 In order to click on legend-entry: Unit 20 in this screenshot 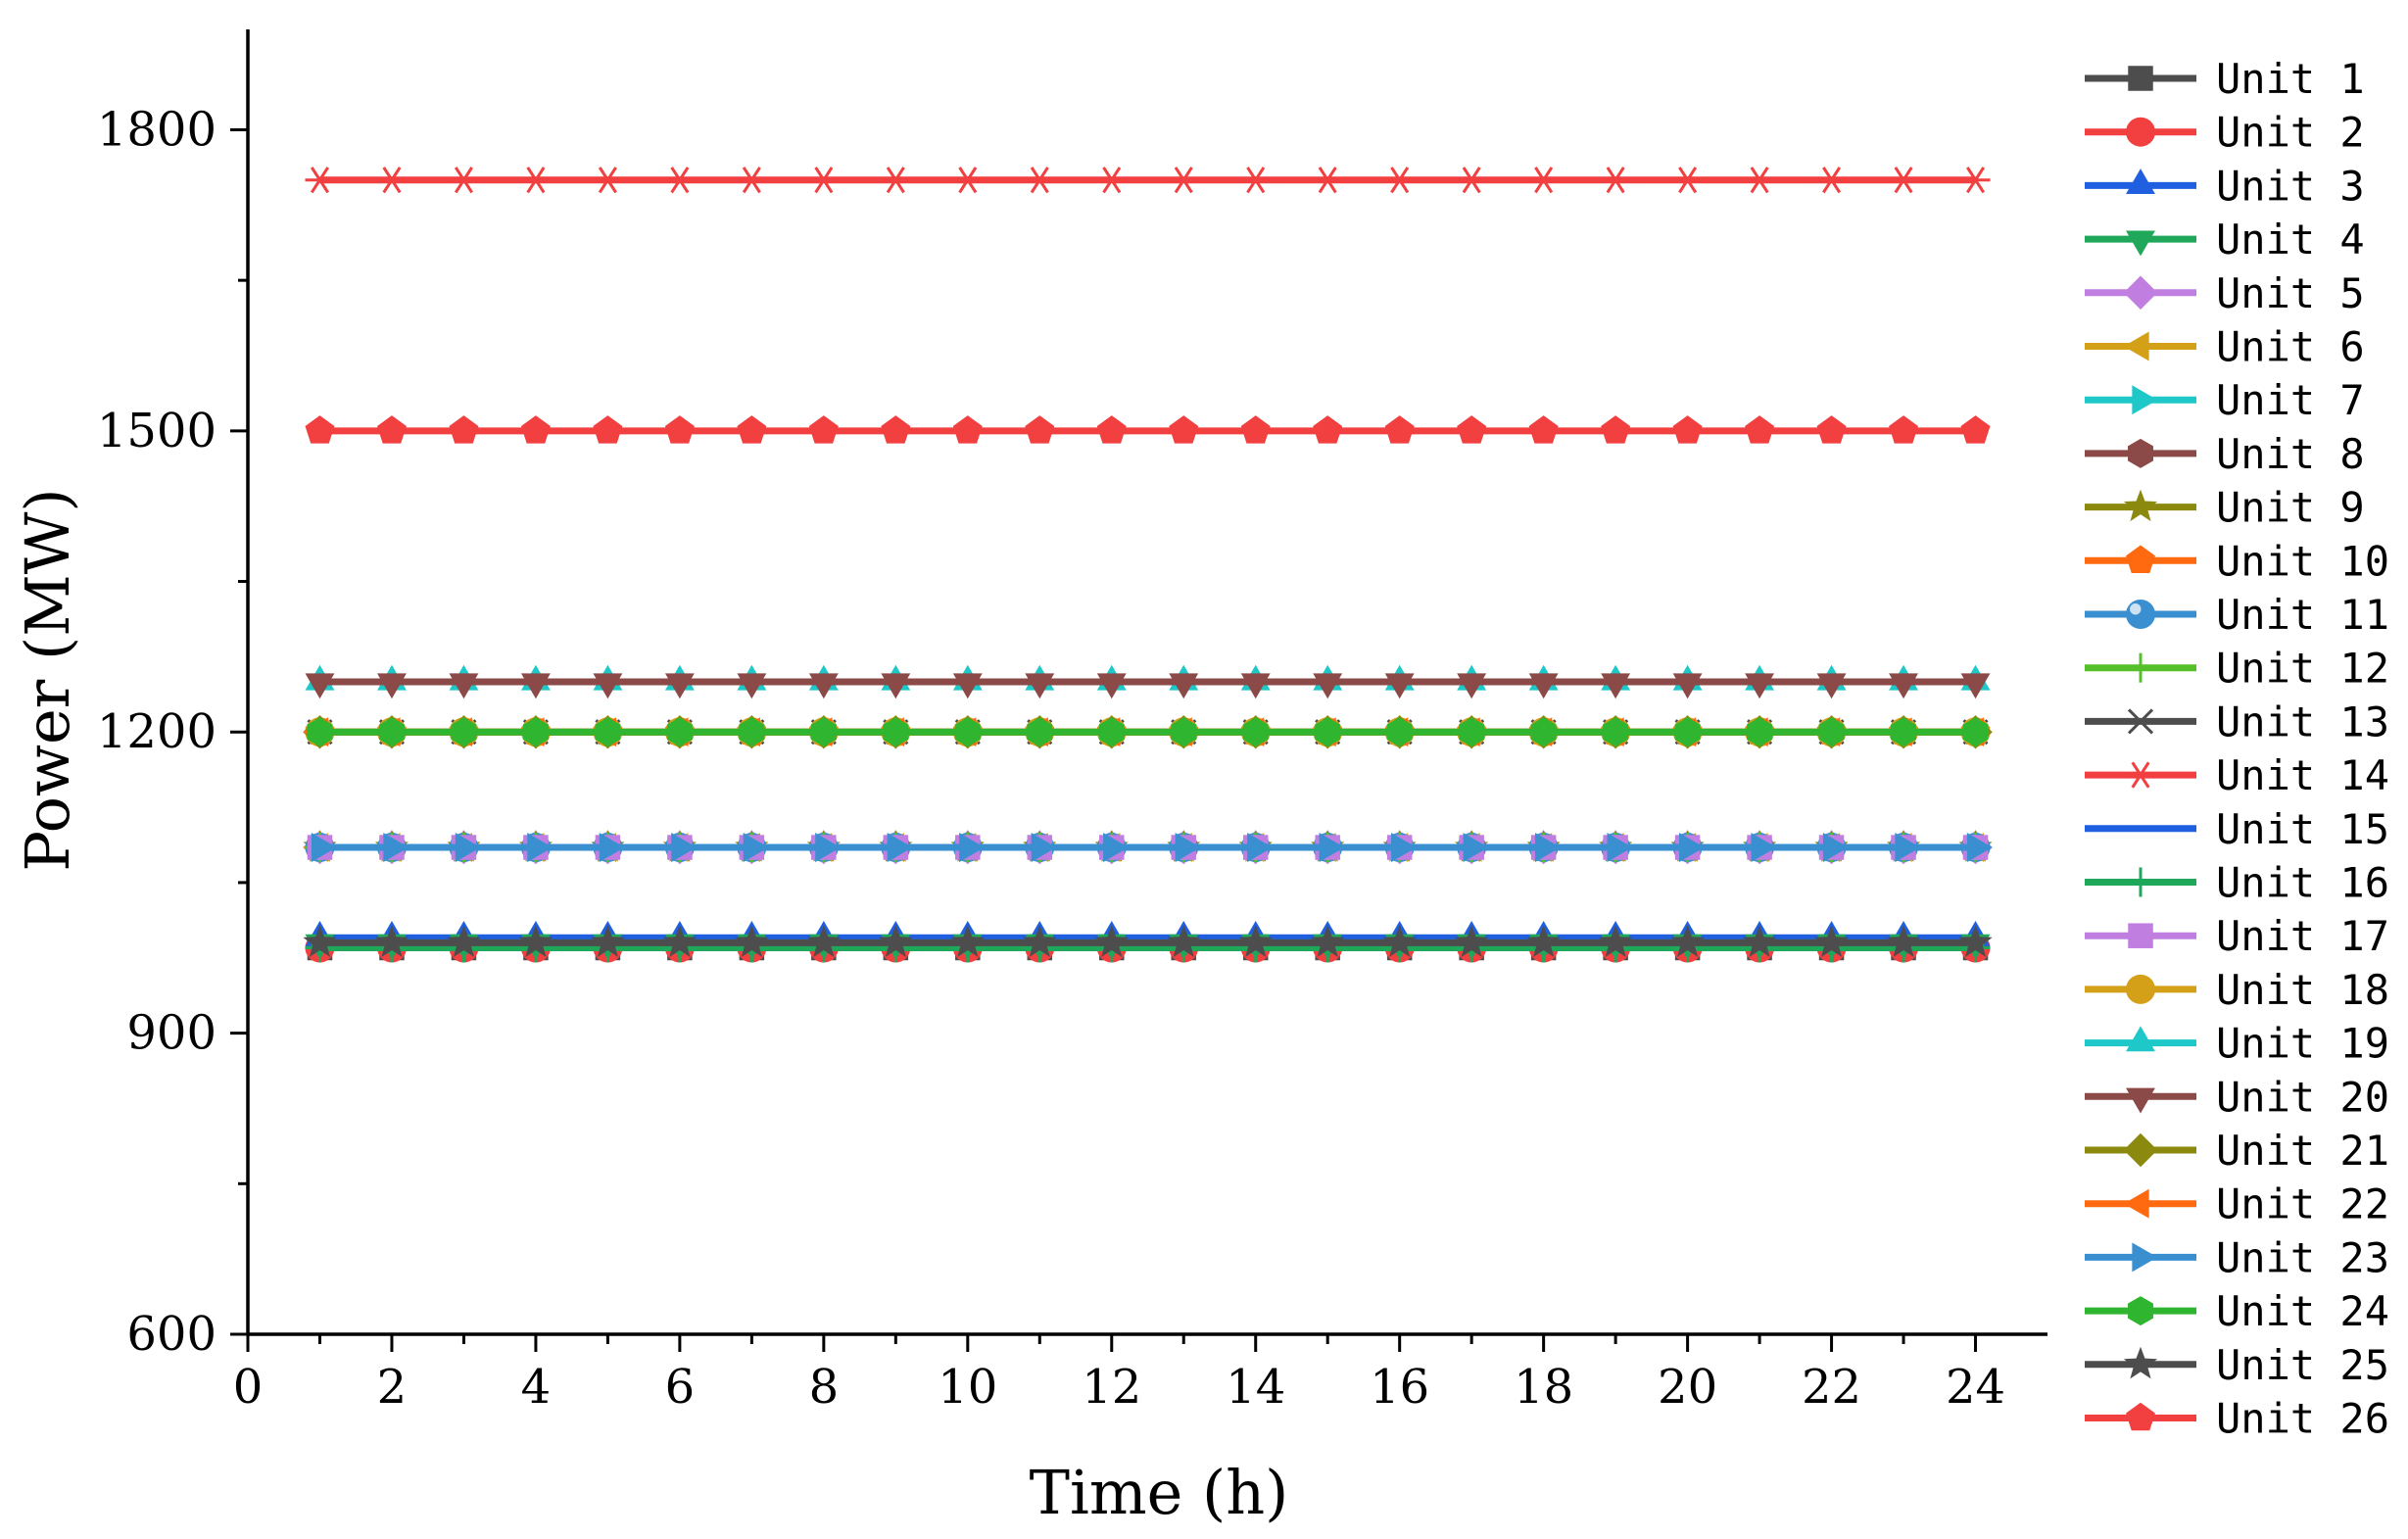, I will do `click(2237, 1097)`.